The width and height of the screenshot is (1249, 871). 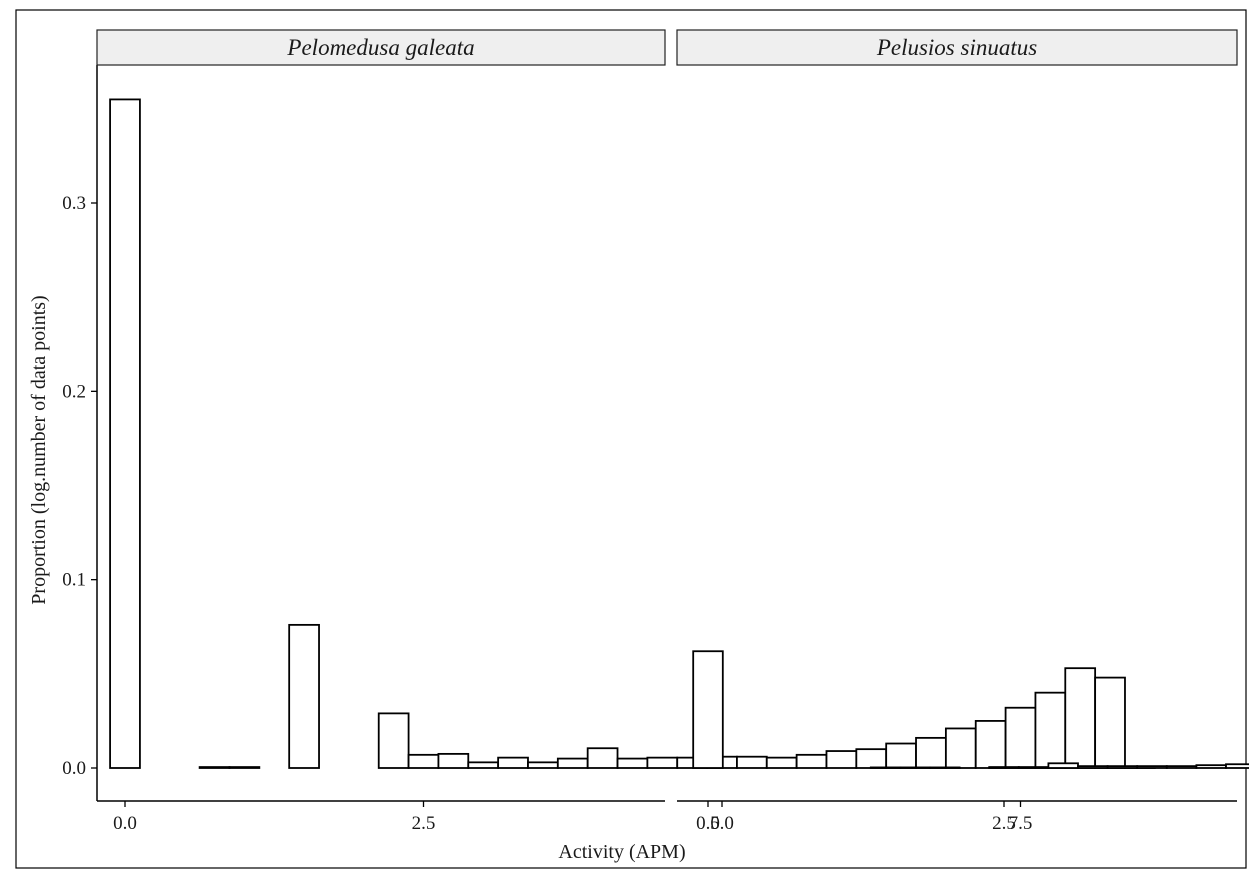 What do you see at coordinates (80, 433) in the screenshot?
I see `y-axis: 0.0 0.1 0.2 0.3` at bounding box center [80, 433].